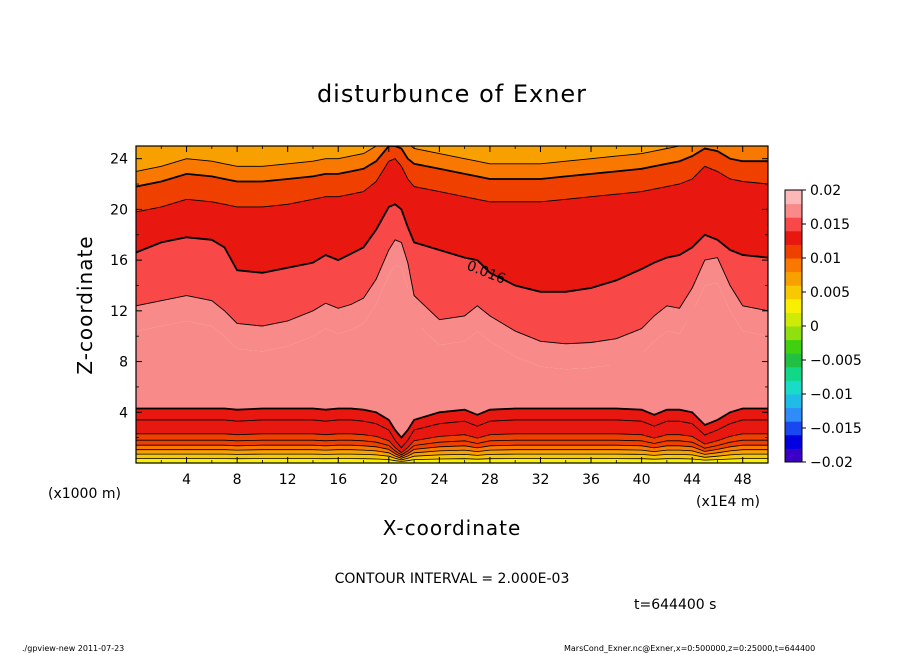 The width and height of the screenshot is (904, 654). I want to click on contour-0.016-low, so click(452, 423).